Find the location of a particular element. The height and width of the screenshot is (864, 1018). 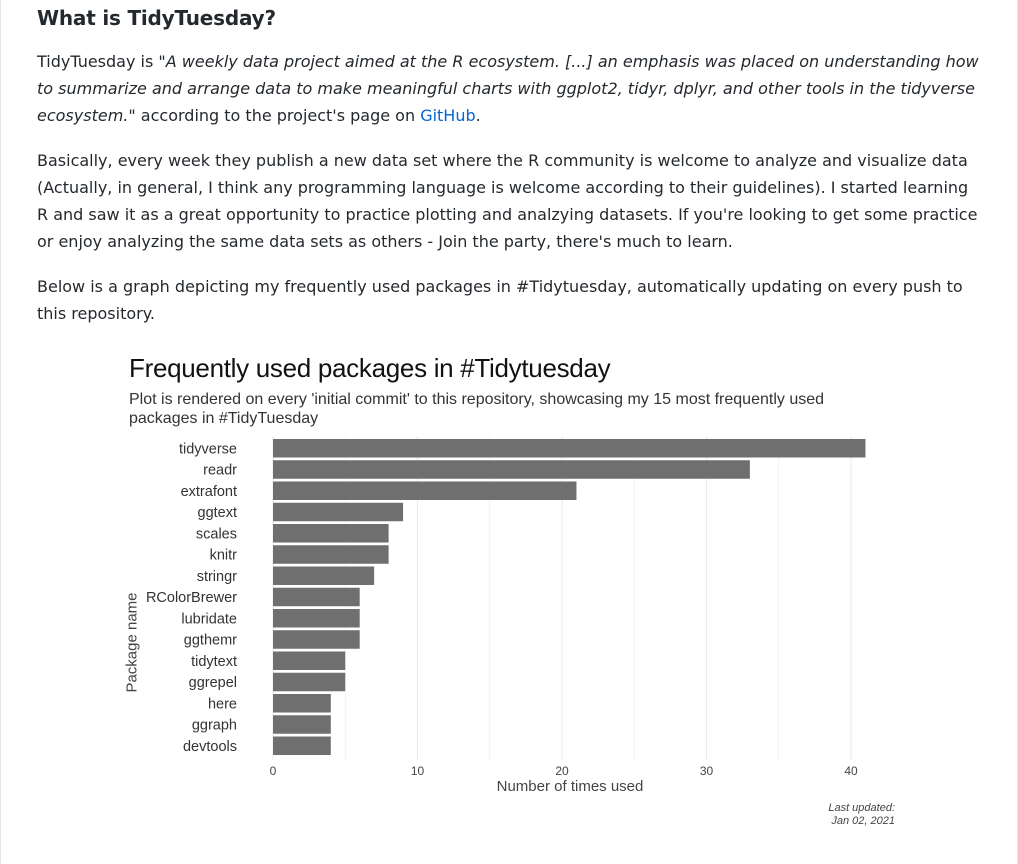

bar-ggtext is located at coordinates (338, 512).